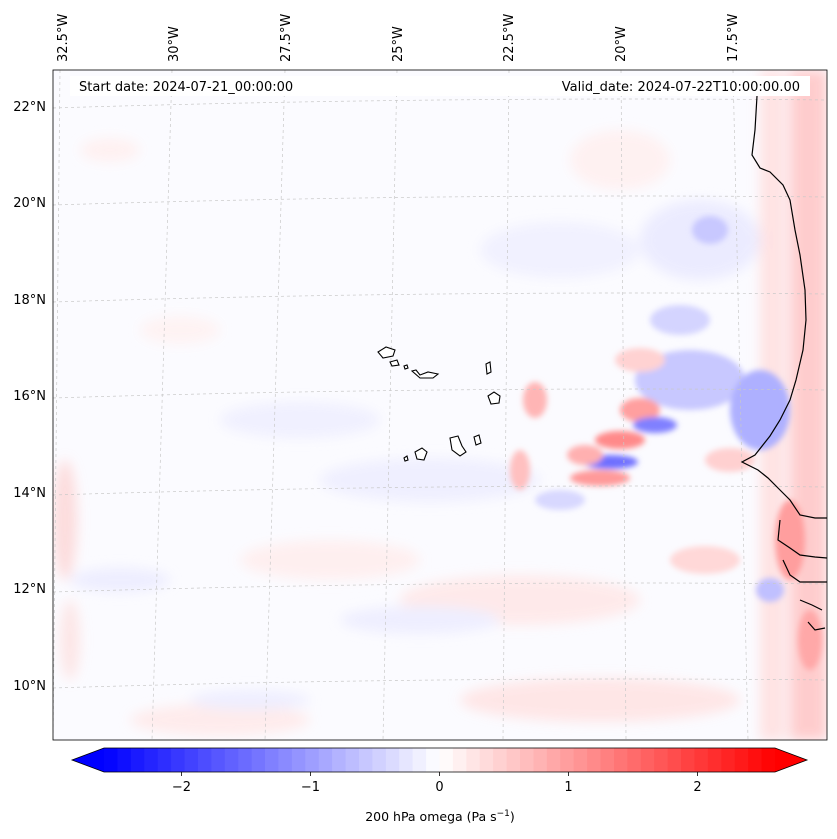 Image resolution: width=837 pixels, height=839 pixels. Describe the element at coordinates (29, 203) in the screenshot. I see `lat-label-20n: 20°N` at that location.